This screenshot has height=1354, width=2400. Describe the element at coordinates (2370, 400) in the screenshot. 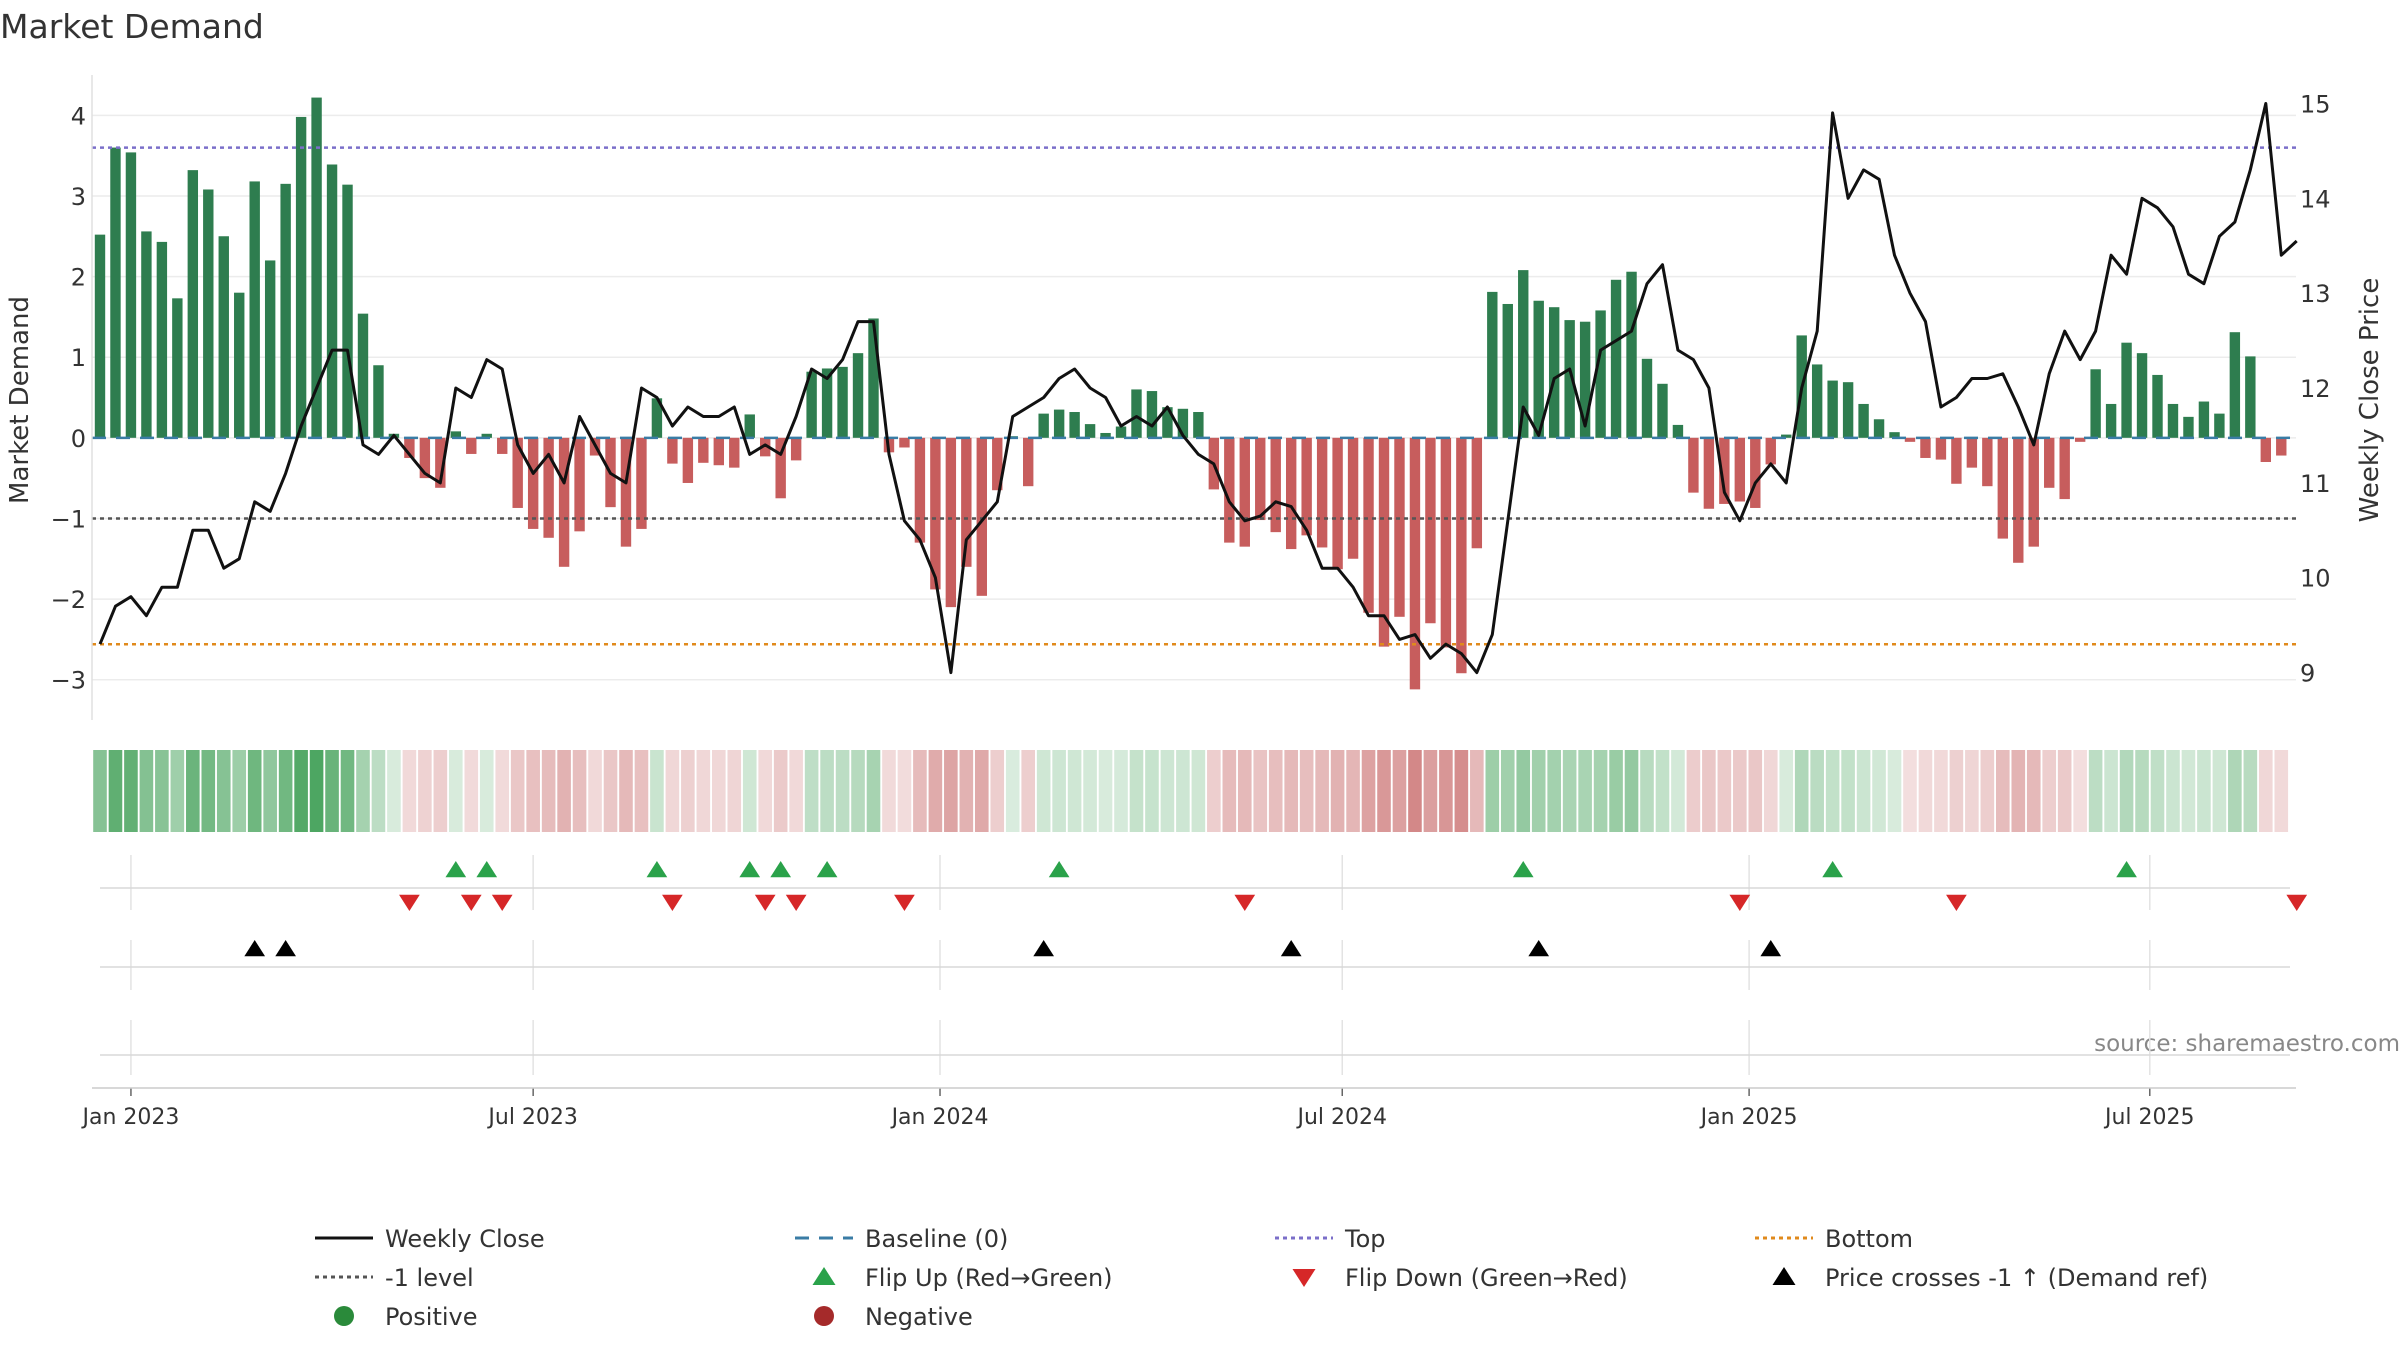

I see `y-axis-right-label: Weekly Close Price` at that location.